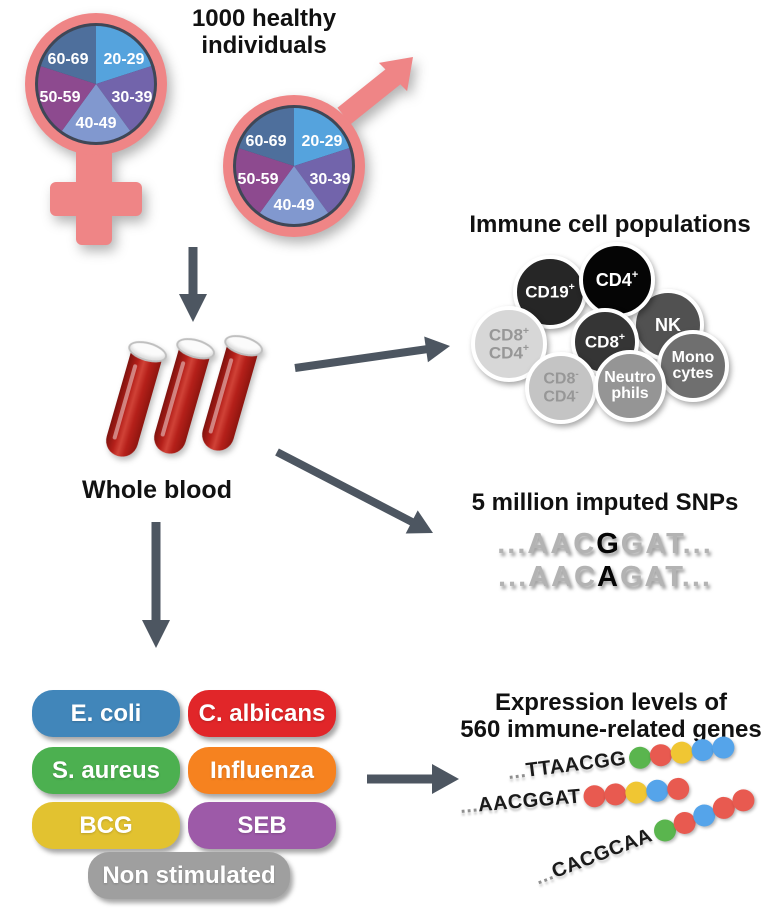 This screenshot has height=922, width=771. What do you see at coordinates (369, 96) in the screenshot?
I see `male-arrow-shaft` at bounding box center [369, 96].